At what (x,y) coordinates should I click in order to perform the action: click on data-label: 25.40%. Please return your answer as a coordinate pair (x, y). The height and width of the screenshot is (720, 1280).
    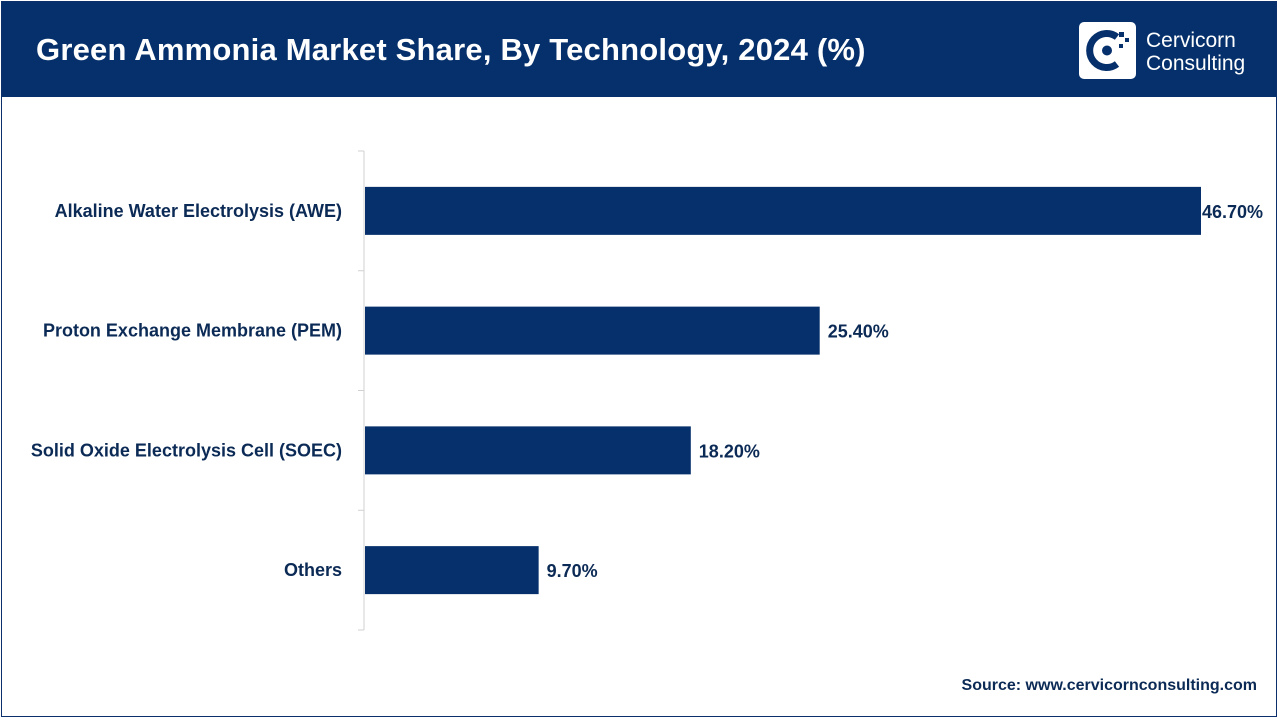
    Looking at the image, I should click on (858, 332).